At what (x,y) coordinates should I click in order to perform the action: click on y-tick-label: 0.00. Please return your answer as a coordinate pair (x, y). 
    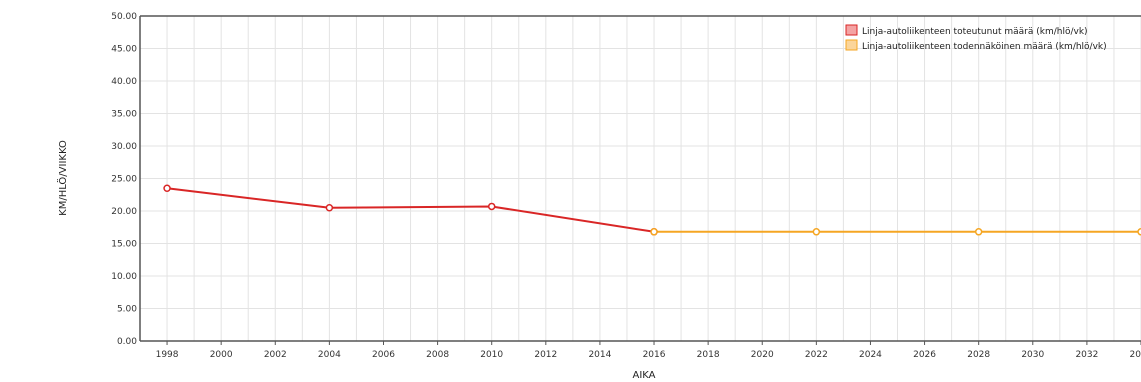
    Looking at the image, I should click on (127, 342).